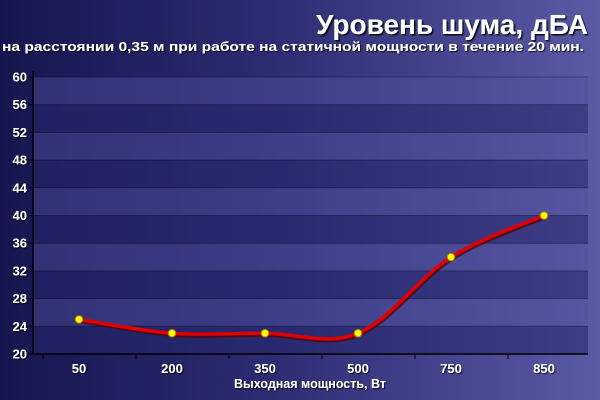 The image size is (600, 400). What do you see at coordinates (20, 298) in the screenshot?
I see `y-tick-label: 28` at bounding box center [20, 298].